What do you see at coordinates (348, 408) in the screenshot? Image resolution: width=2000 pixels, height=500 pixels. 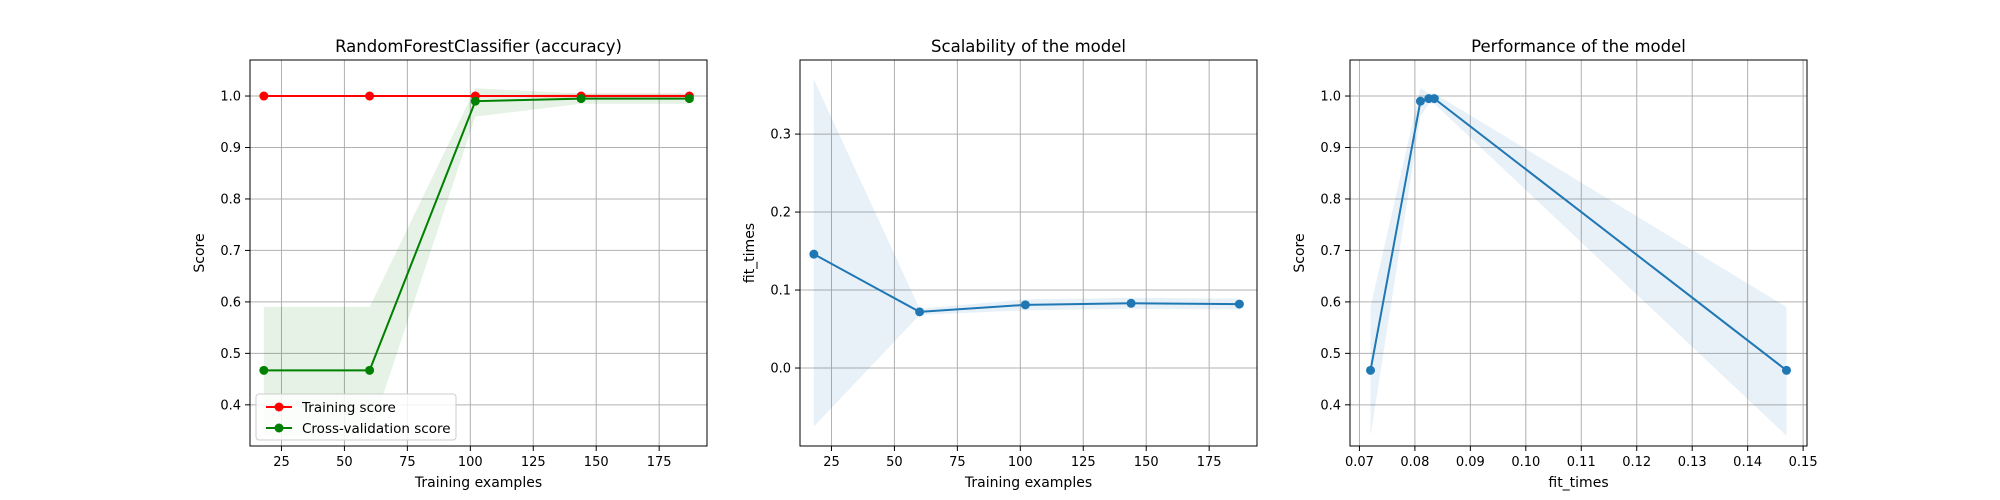 I see `legend-label: Training score` at bounding box center [348, 408].